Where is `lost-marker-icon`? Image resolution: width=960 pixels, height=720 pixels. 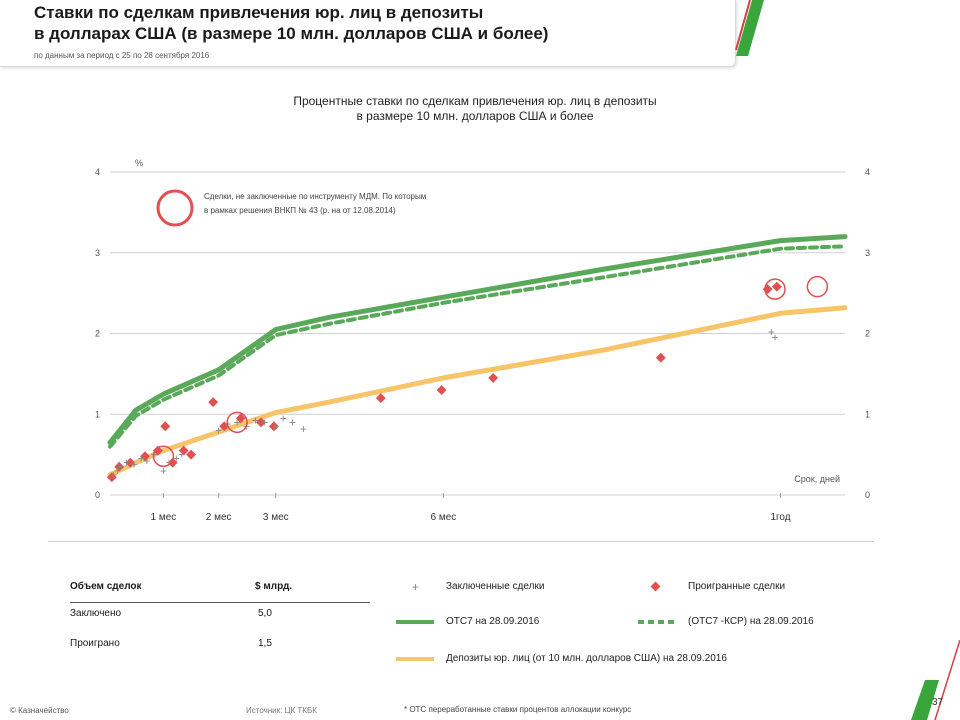 lost-marker-icon is located at coordinates (655, 586).